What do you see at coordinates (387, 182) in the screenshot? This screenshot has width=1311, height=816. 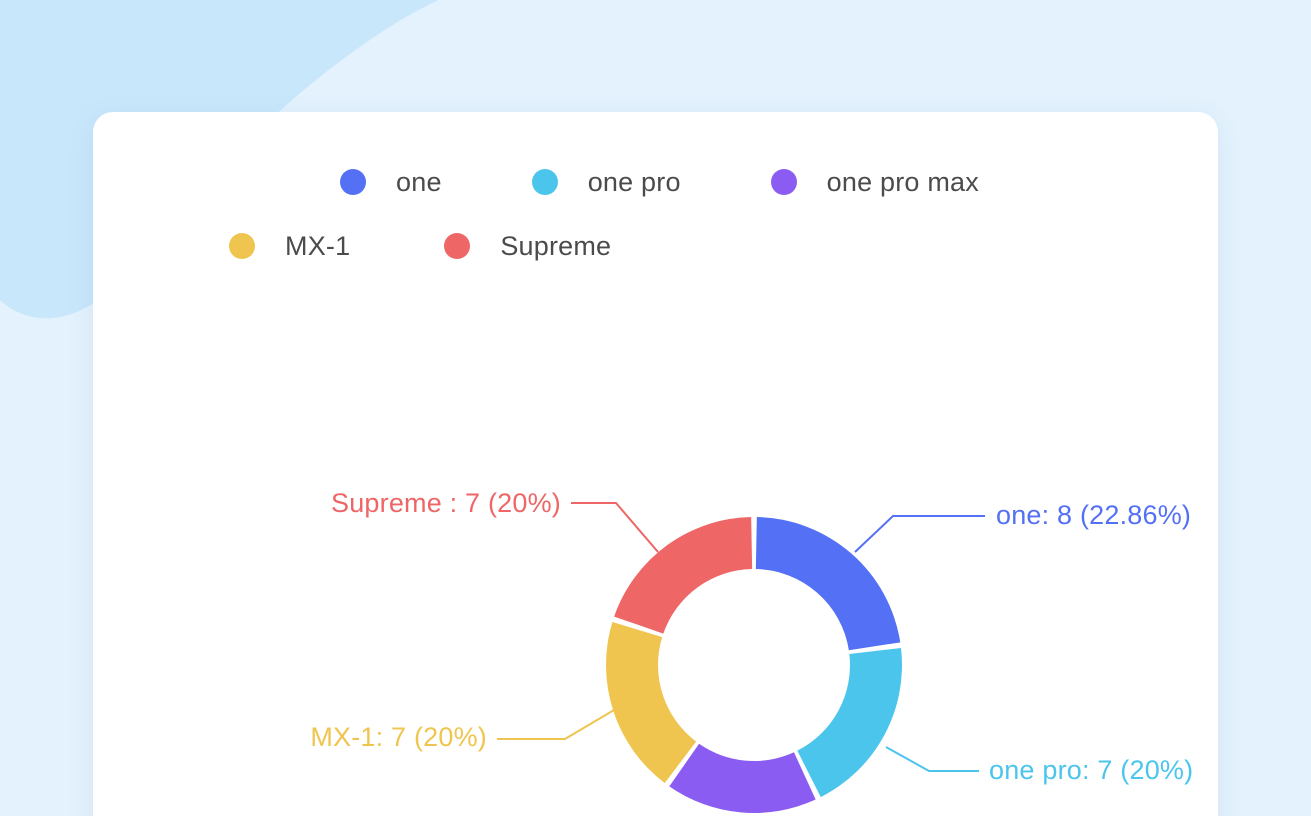 I see `legend-item-one: one` at bounding box center [387, 182].